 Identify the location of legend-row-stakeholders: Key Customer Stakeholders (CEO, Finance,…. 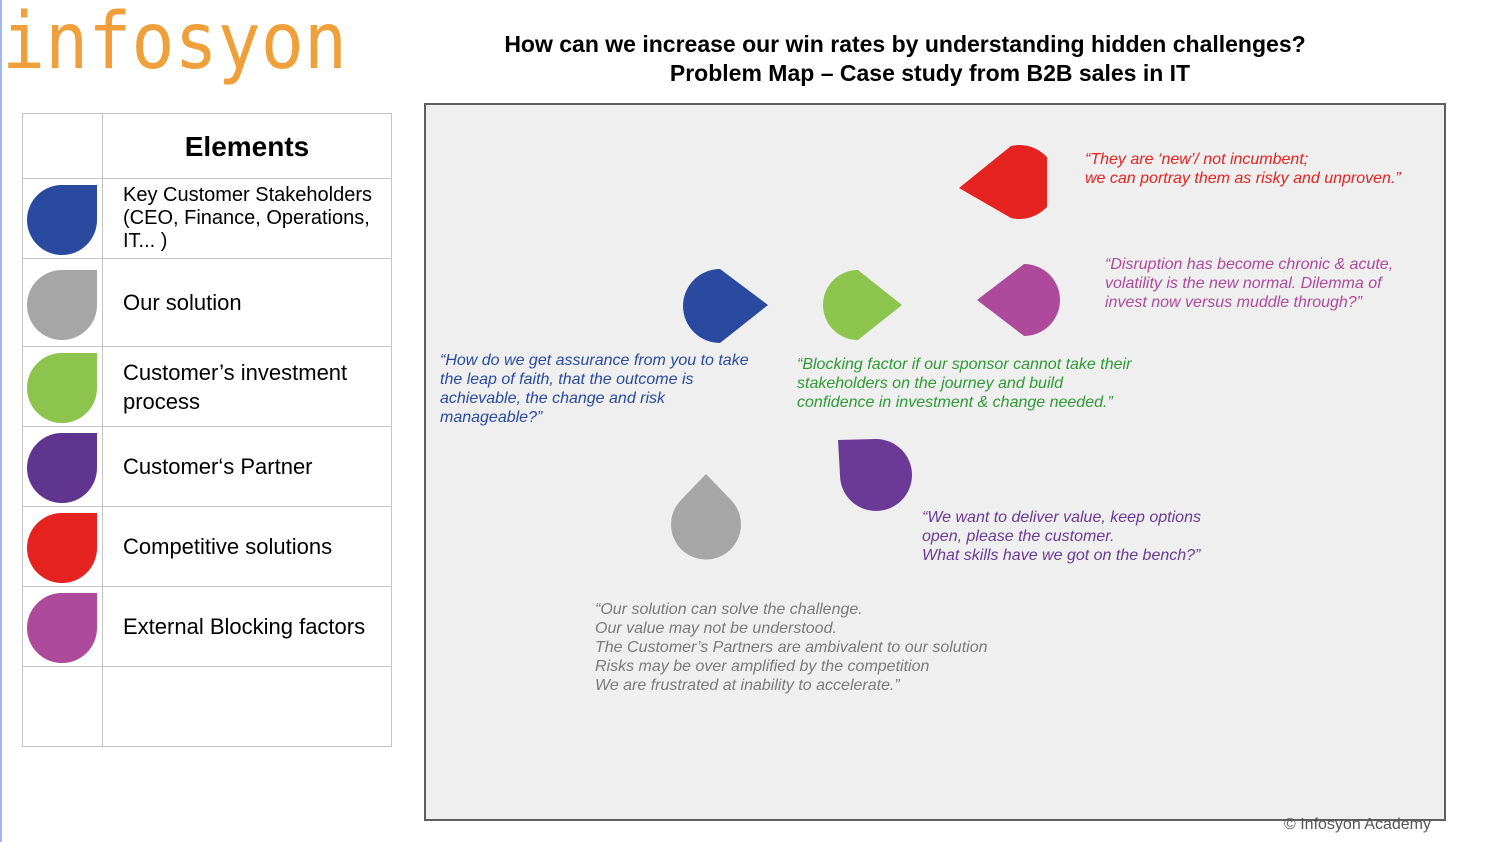
(207, 218).